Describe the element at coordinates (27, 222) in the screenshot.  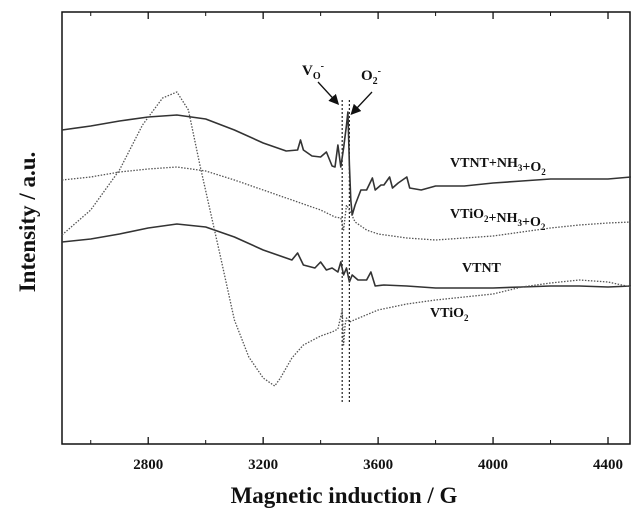
I see `y-axis-title: Intensity / a.u.` at that location.